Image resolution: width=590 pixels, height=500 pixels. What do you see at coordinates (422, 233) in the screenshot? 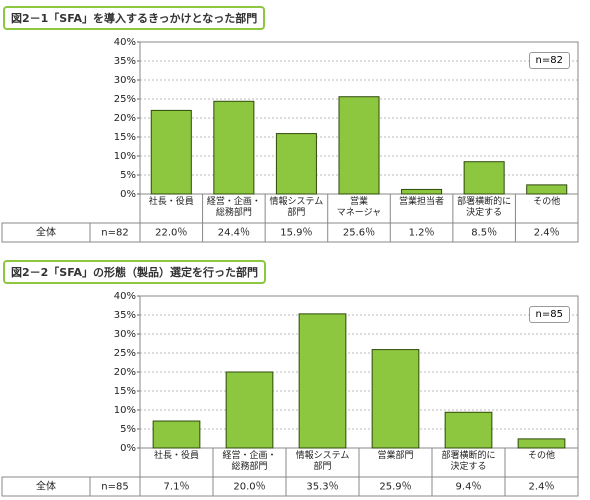
I see `value-label: 1.2％` at bounding box center [422, 233].